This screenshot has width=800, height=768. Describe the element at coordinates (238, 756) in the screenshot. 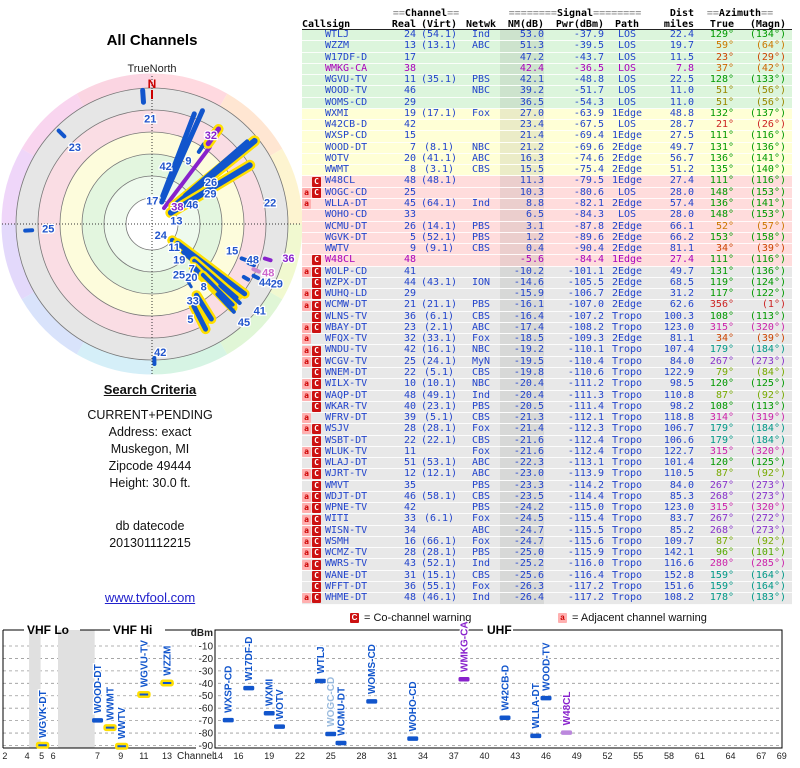

I see `x-tick-label: 16` at that location.